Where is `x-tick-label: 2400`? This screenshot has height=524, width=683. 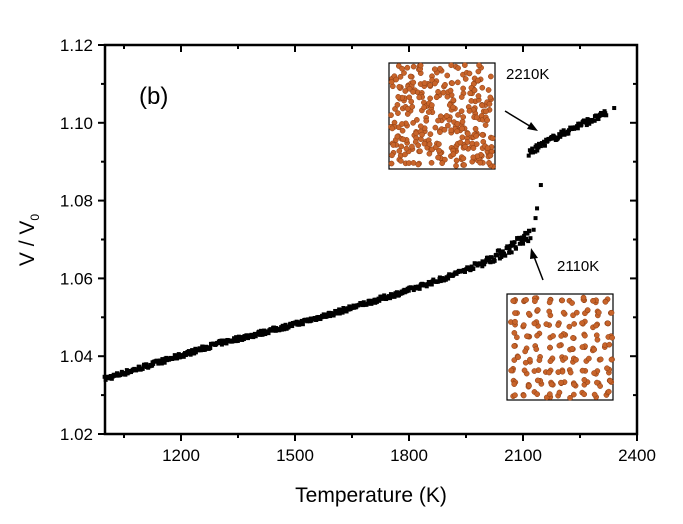
x-tick-label: 2400 is located at coordinates (637, 455).